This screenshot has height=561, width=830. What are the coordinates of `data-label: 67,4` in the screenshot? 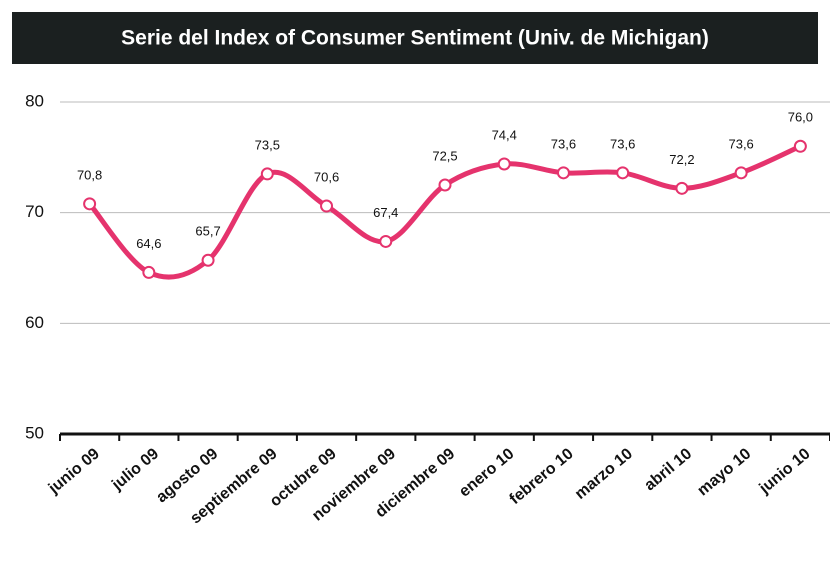 It's located at (385, 212).